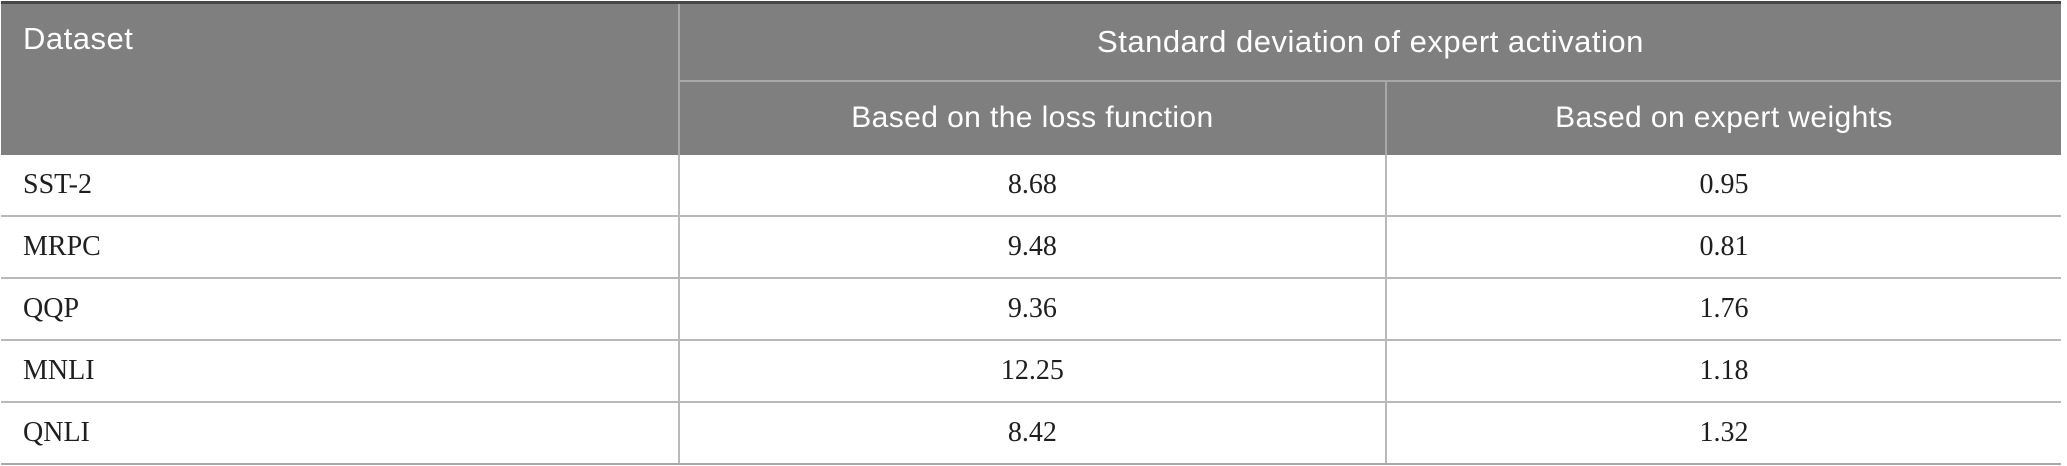  I want to click on dataset-cell: MRPC, so click(340, 246).